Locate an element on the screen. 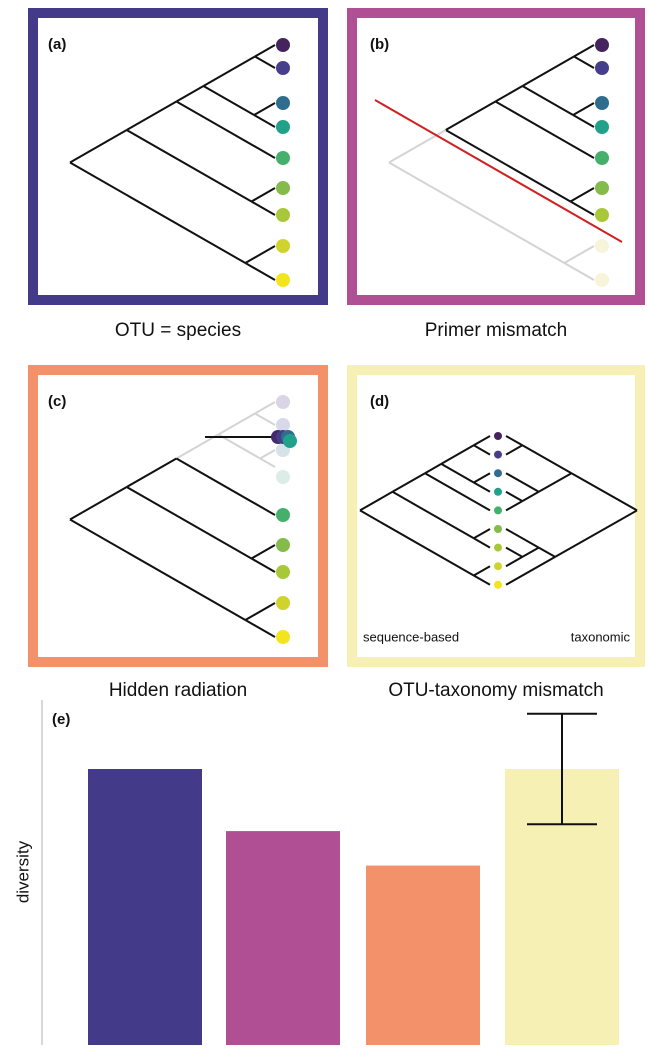 The image size is (648, 1057). panel-label: (c) is located at coordinates (57, 401).